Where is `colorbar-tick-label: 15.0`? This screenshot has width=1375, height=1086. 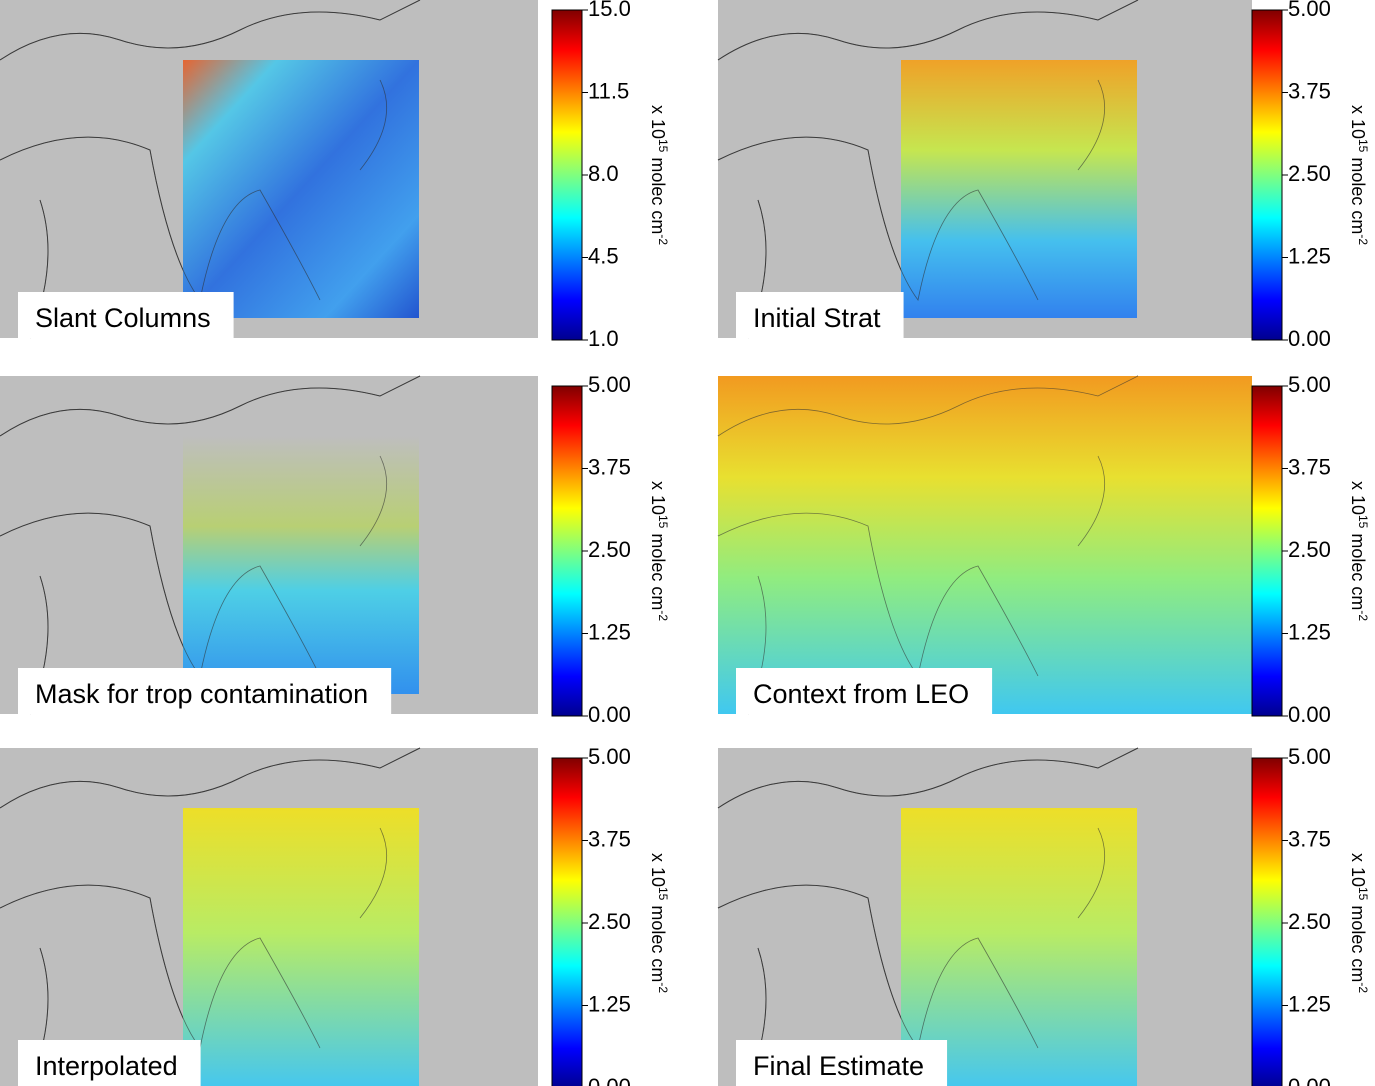 colorbar-tick-label: 15.0 is located at coordinates (609, 10).